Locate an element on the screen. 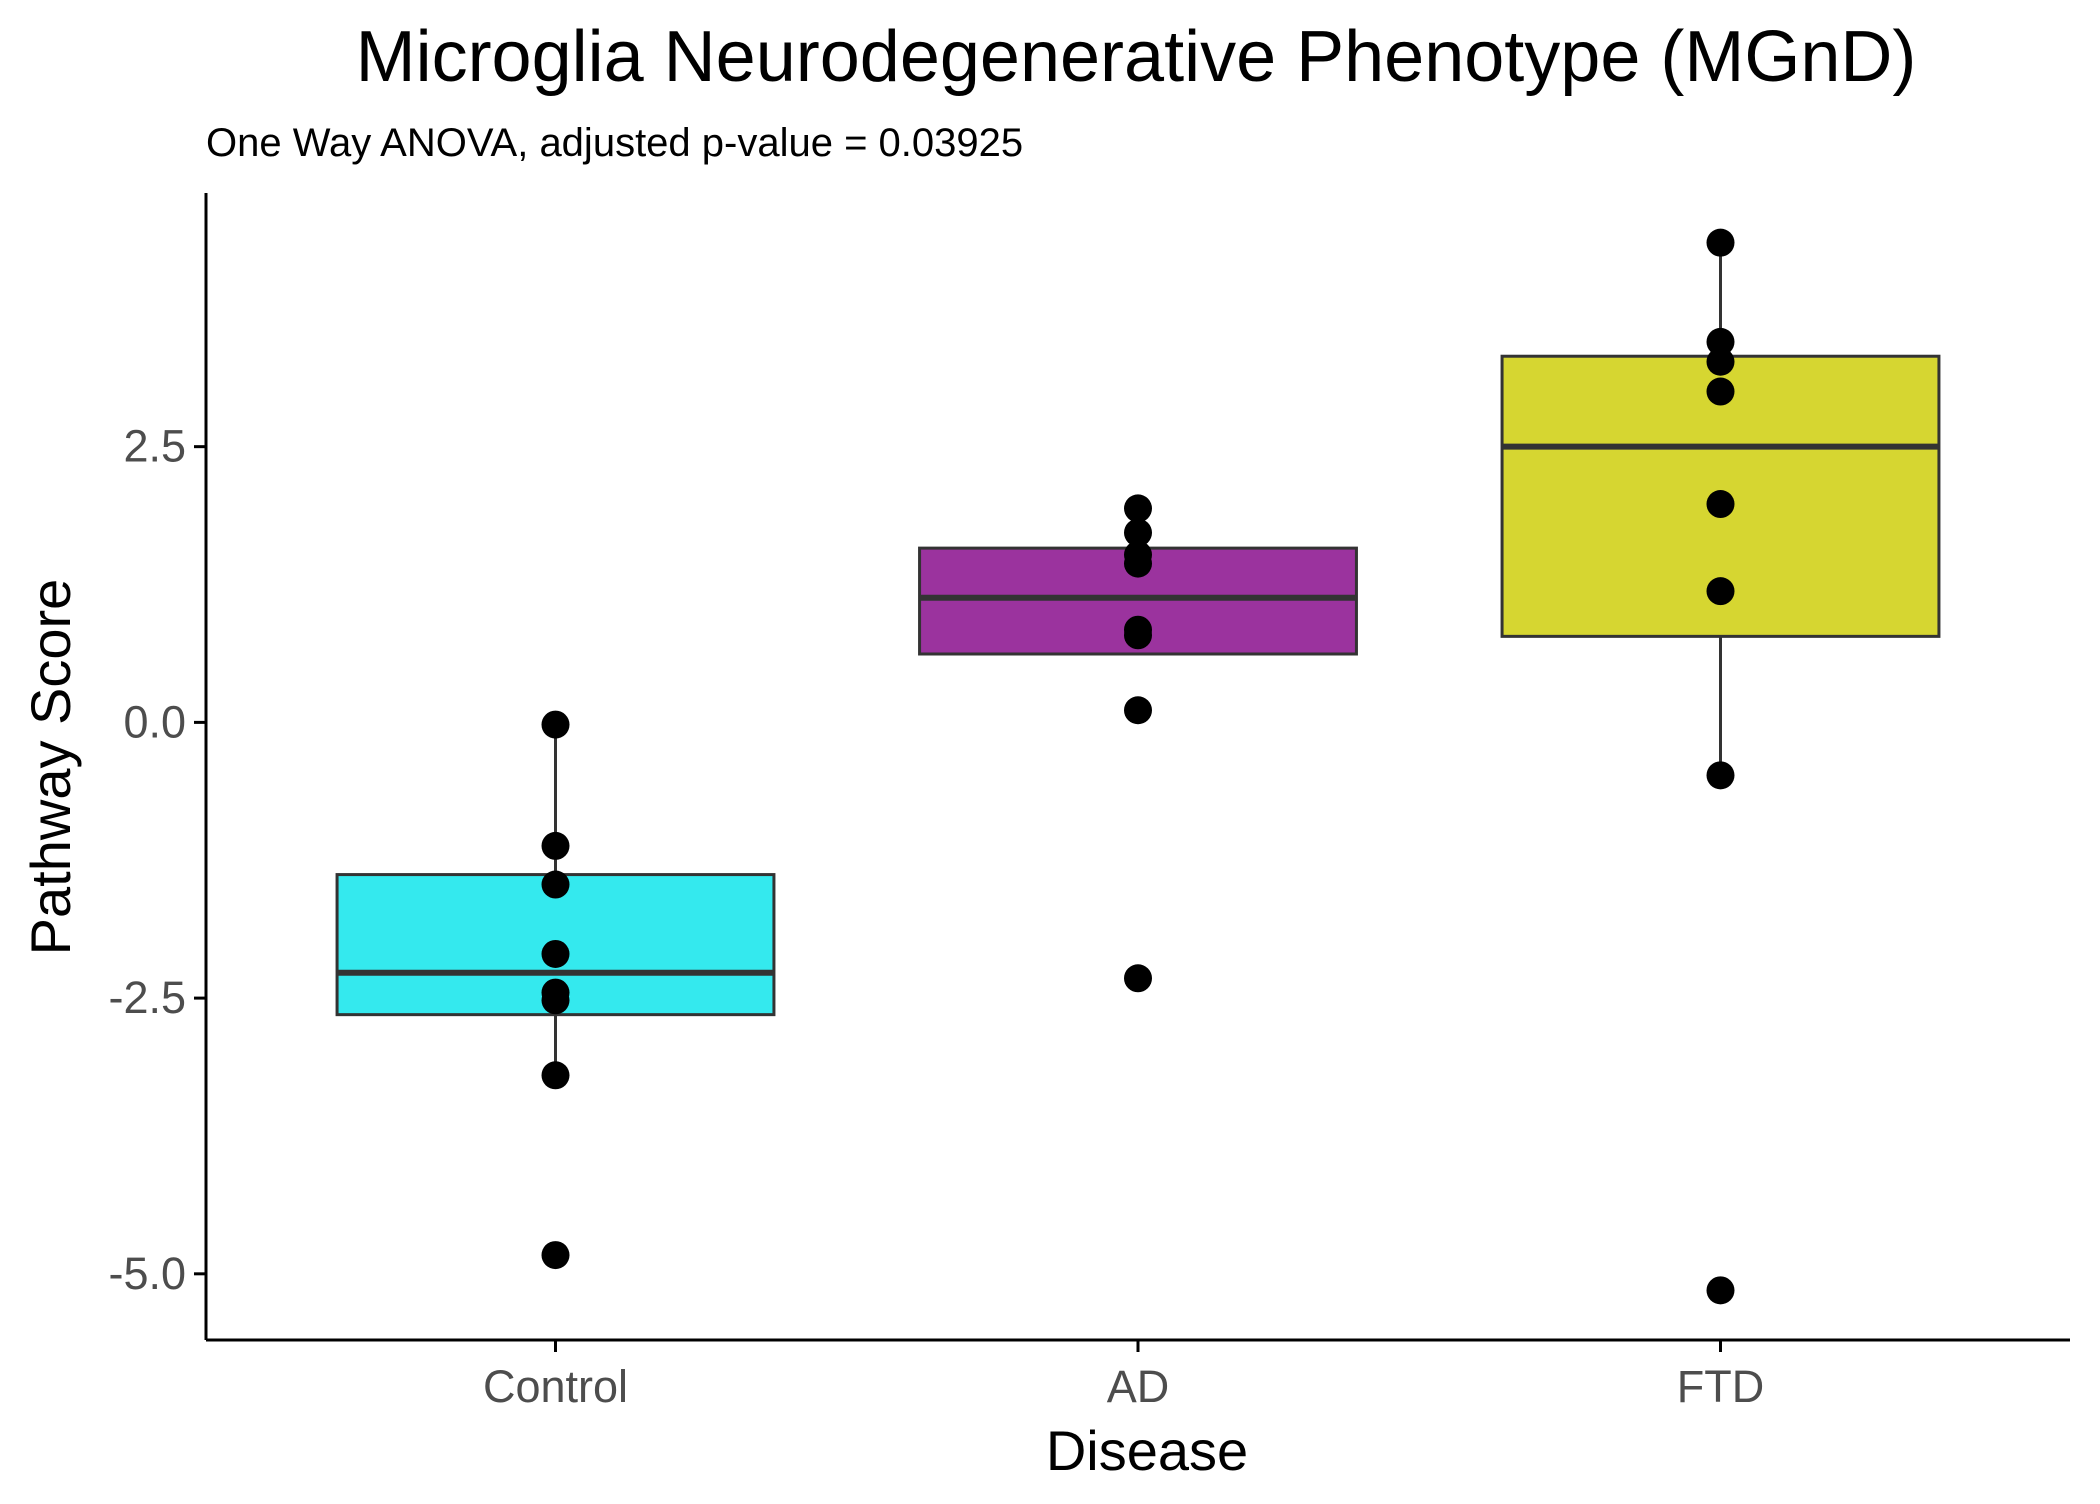 Image resolution: width=2100 pixels, height=1504 pixels. y-tick-label: -2.5 is located at coordinates (147, 997).